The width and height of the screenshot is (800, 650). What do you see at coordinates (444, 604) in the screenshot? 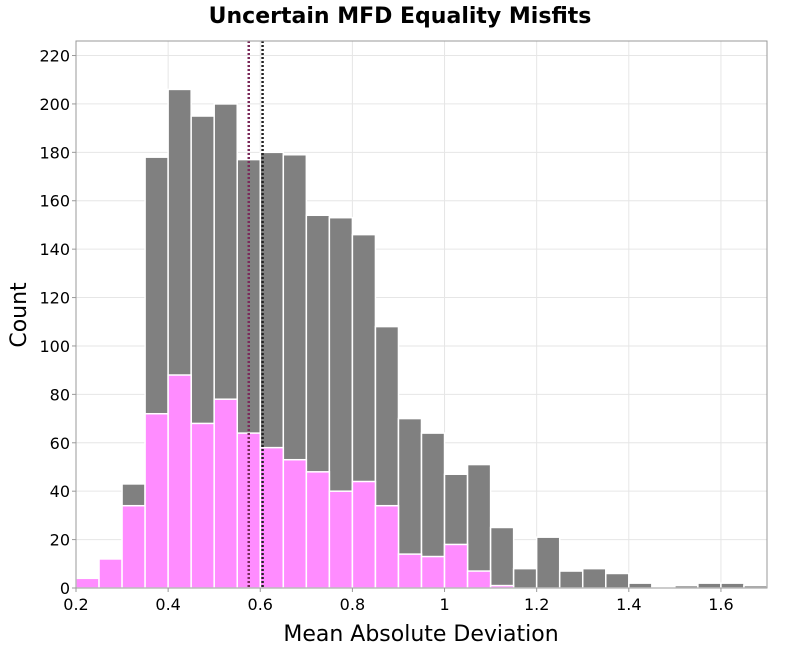
I see `x-tick-label: 1` at bounding box center [444, 604].